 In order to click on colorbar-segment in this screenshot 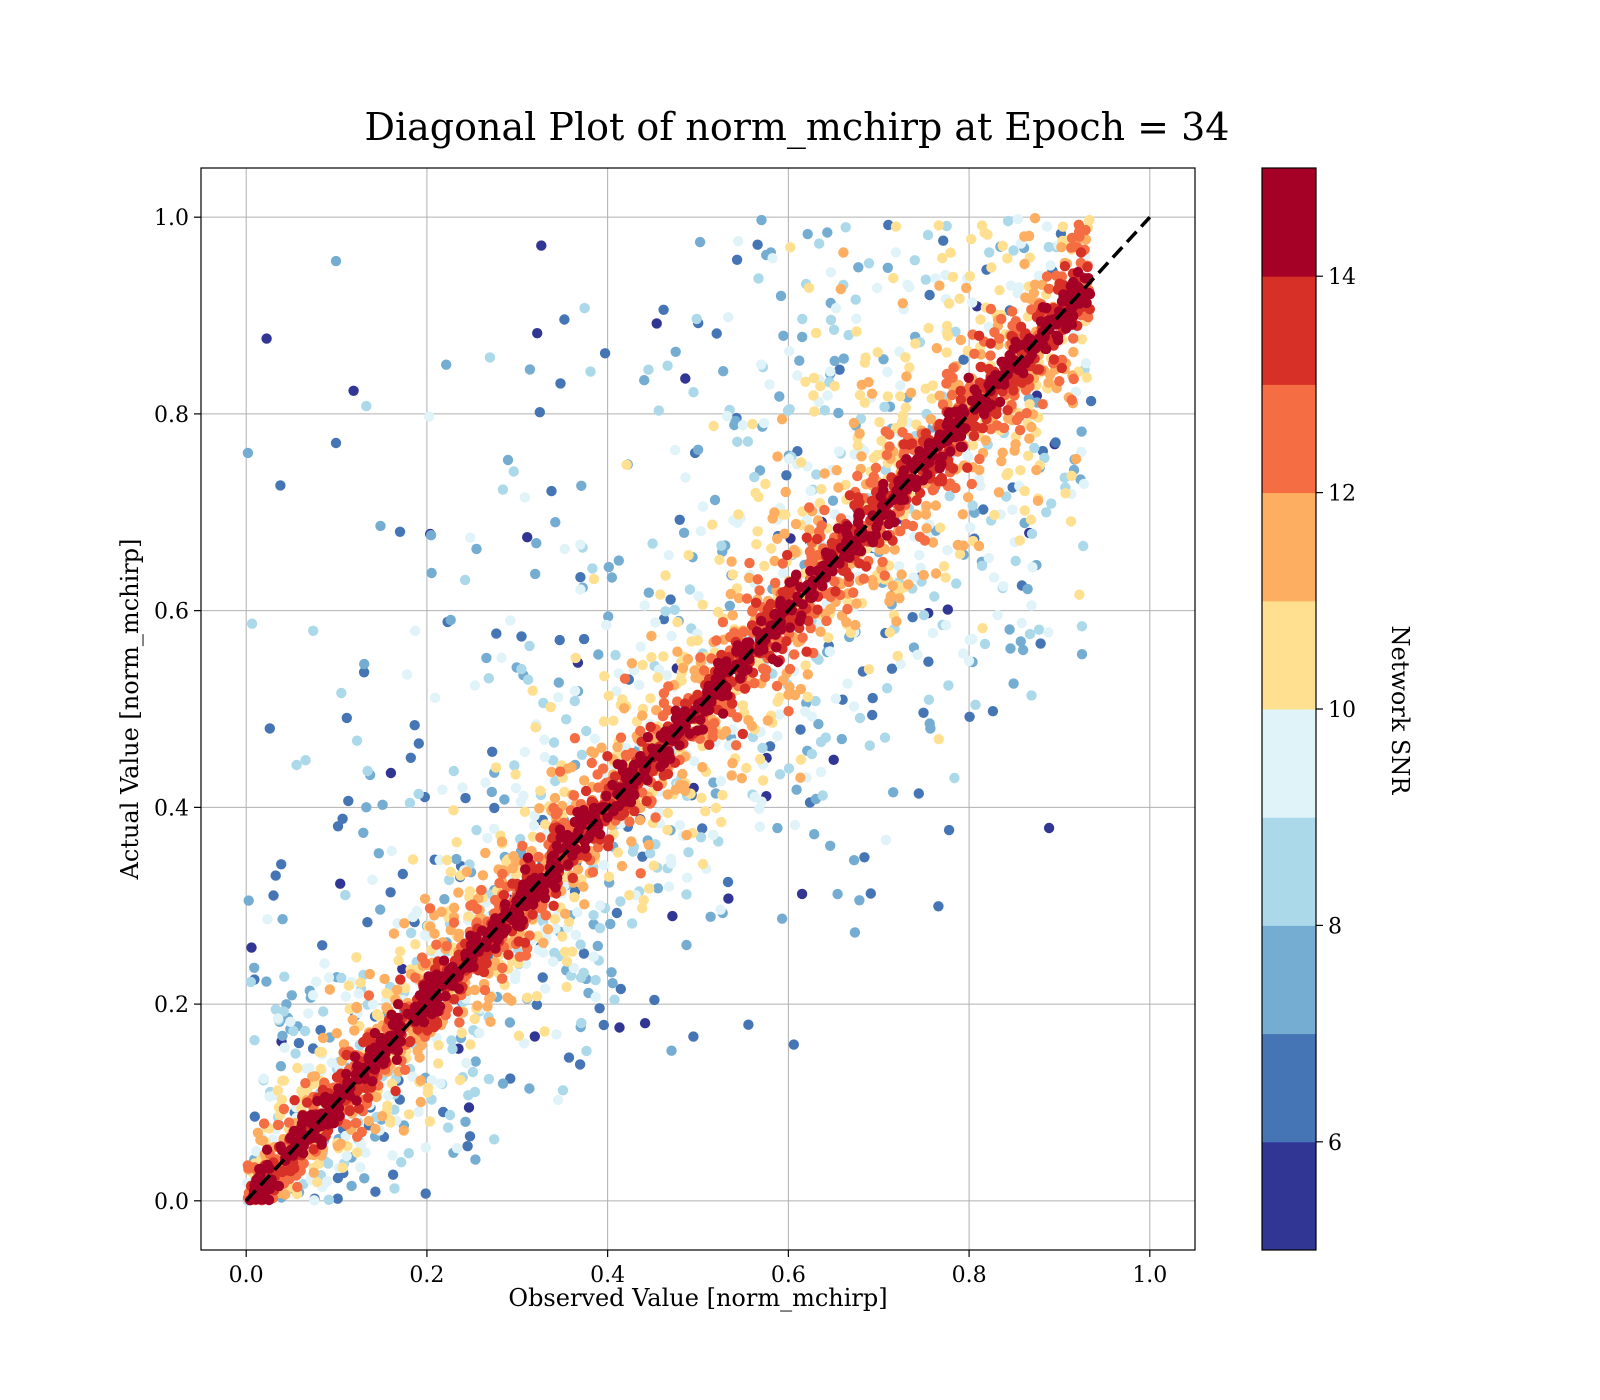, I will do `click(1289, 871)`.